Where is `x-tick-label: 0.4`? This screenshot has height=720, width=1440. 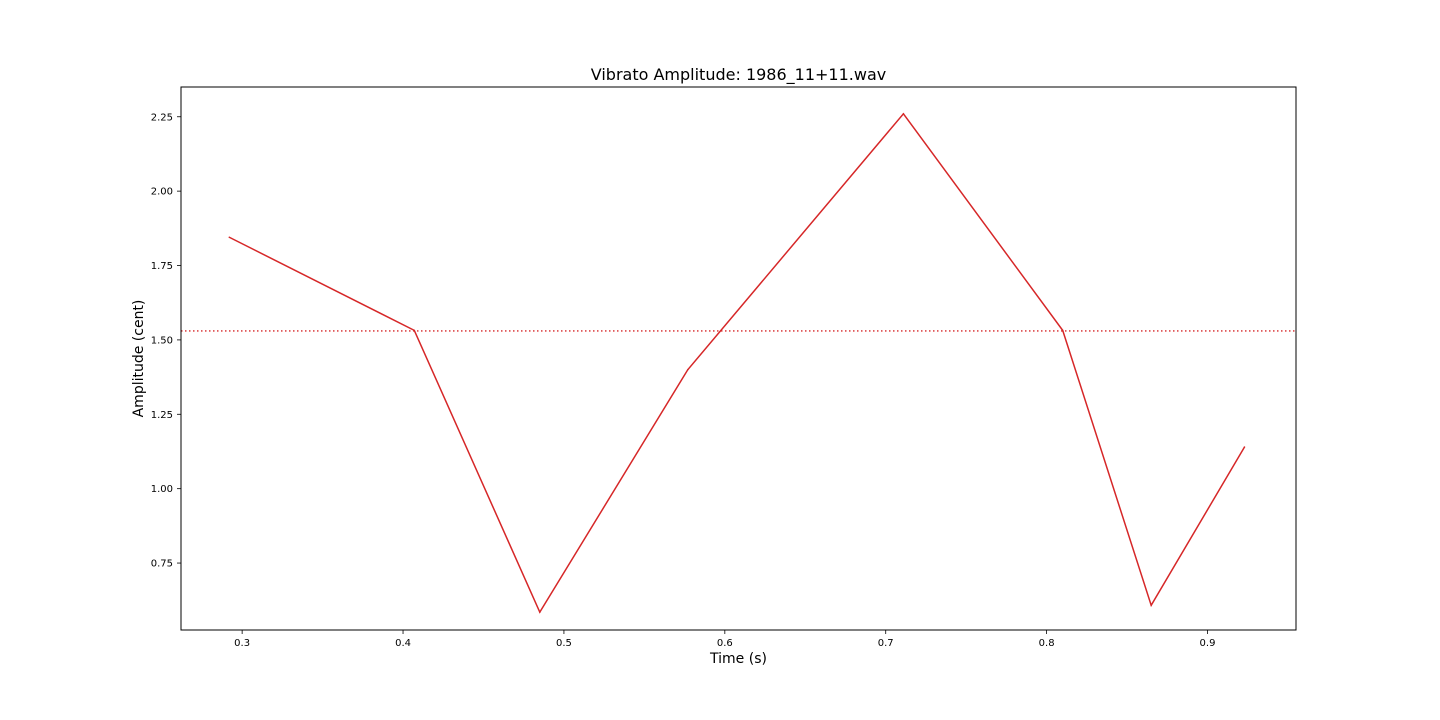 x-tick-label: 0.4 is located at coordinates (403, 643).